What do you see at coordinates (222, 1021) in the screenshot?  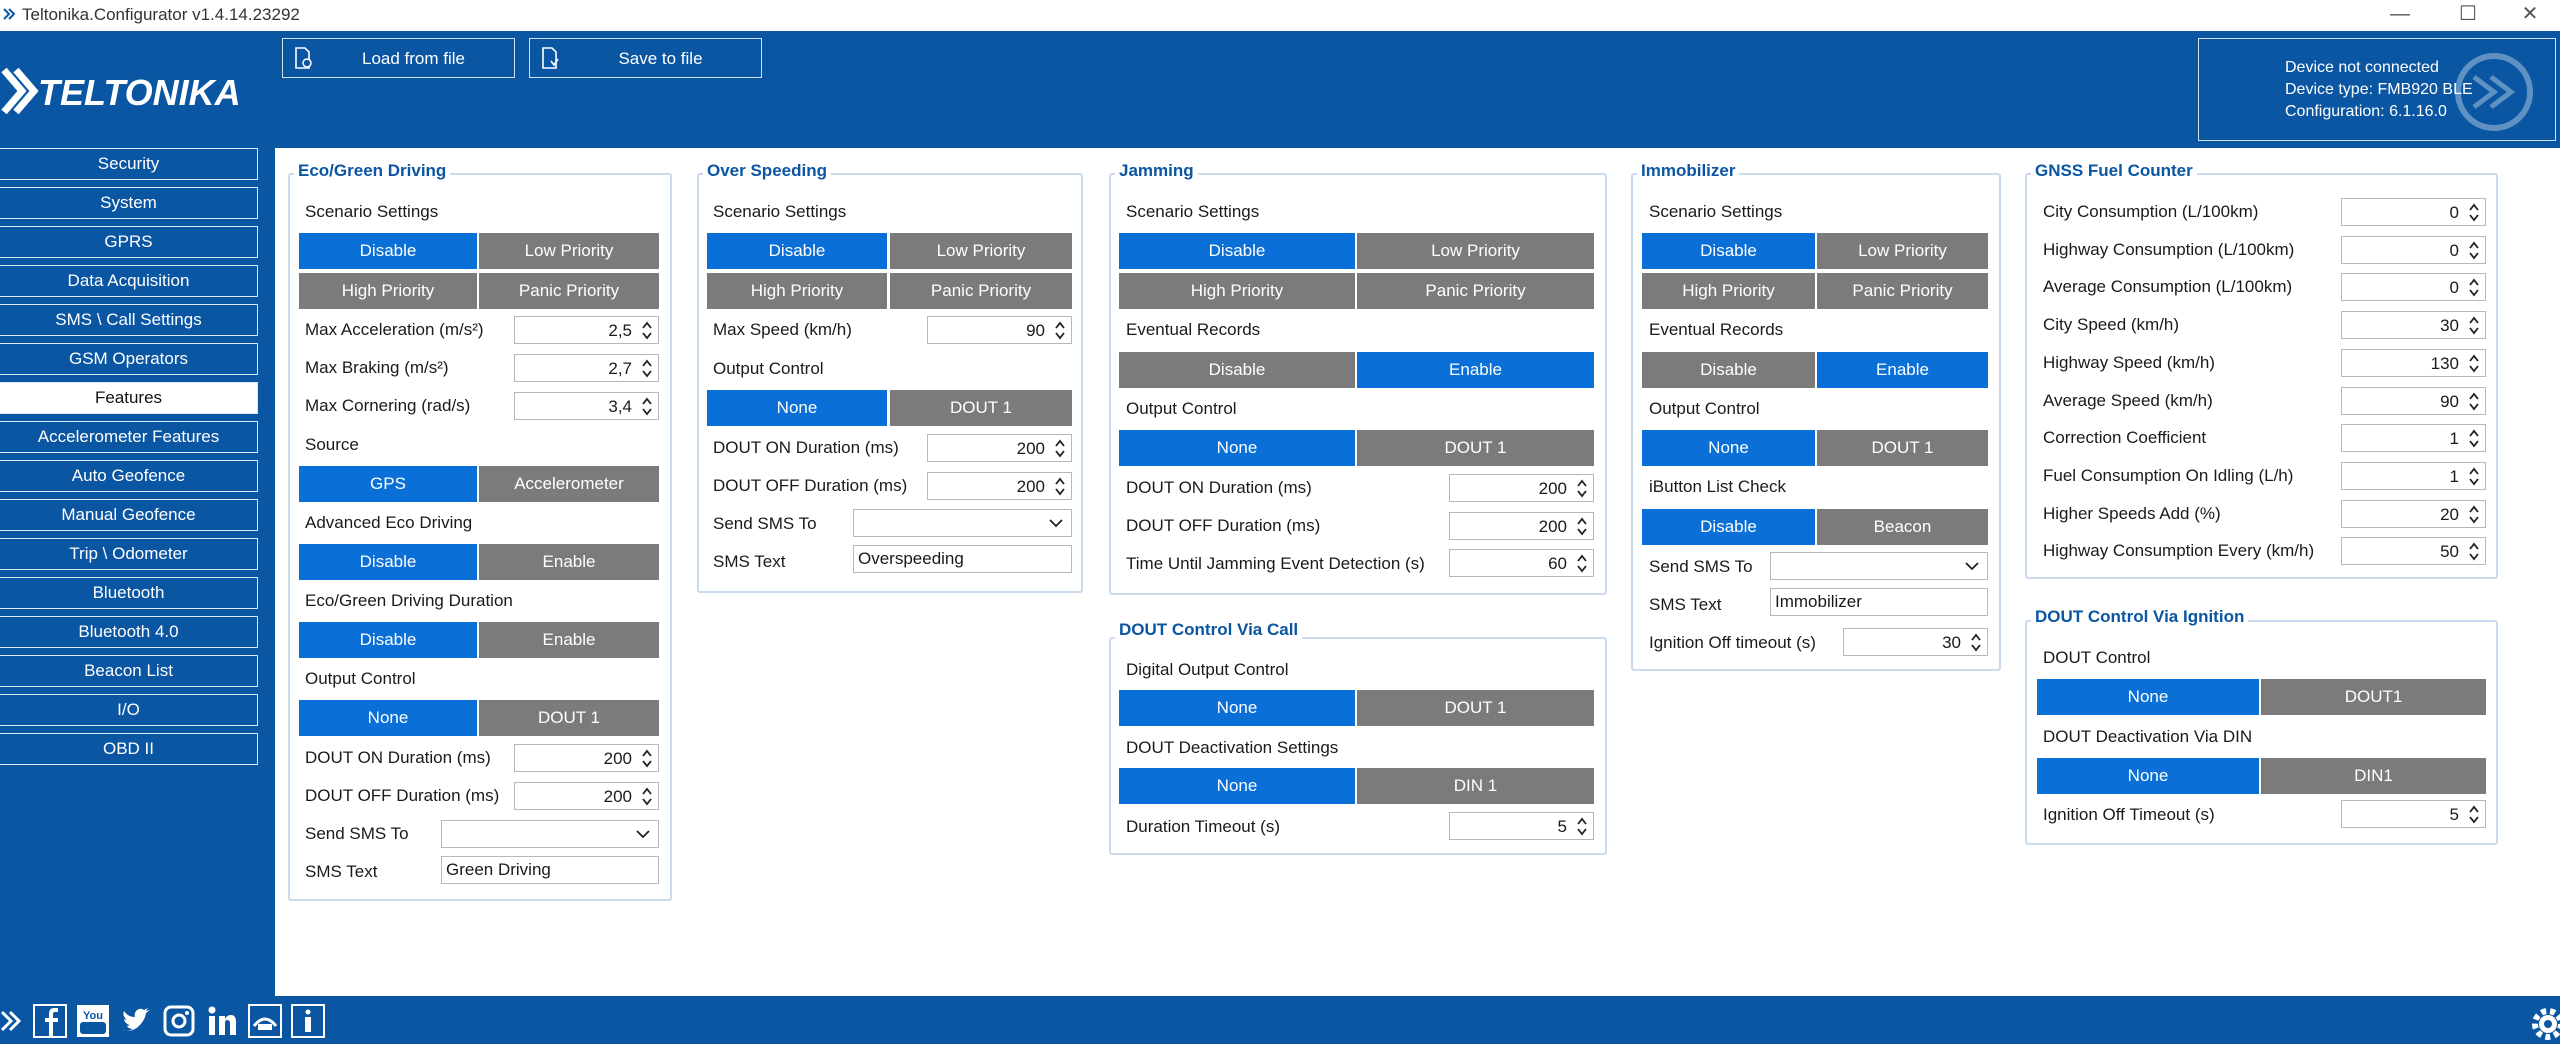 I see `linkedin-icon` at bounding box center [222, 1021].